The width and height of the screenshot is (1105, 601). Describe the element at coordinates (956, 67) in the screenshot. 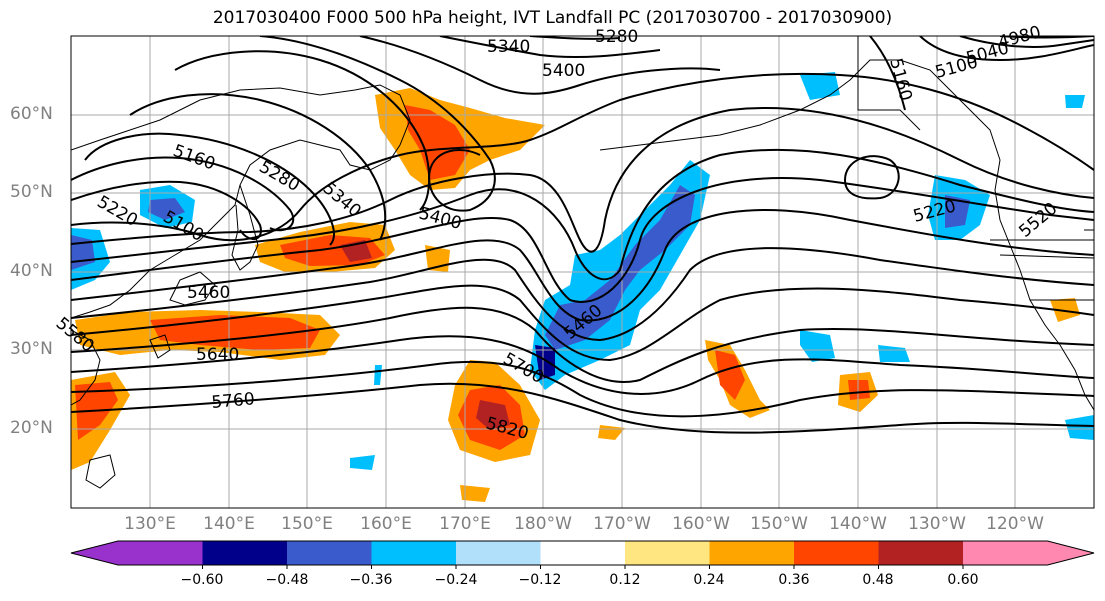

I see `contour-label: 5100` at that location.